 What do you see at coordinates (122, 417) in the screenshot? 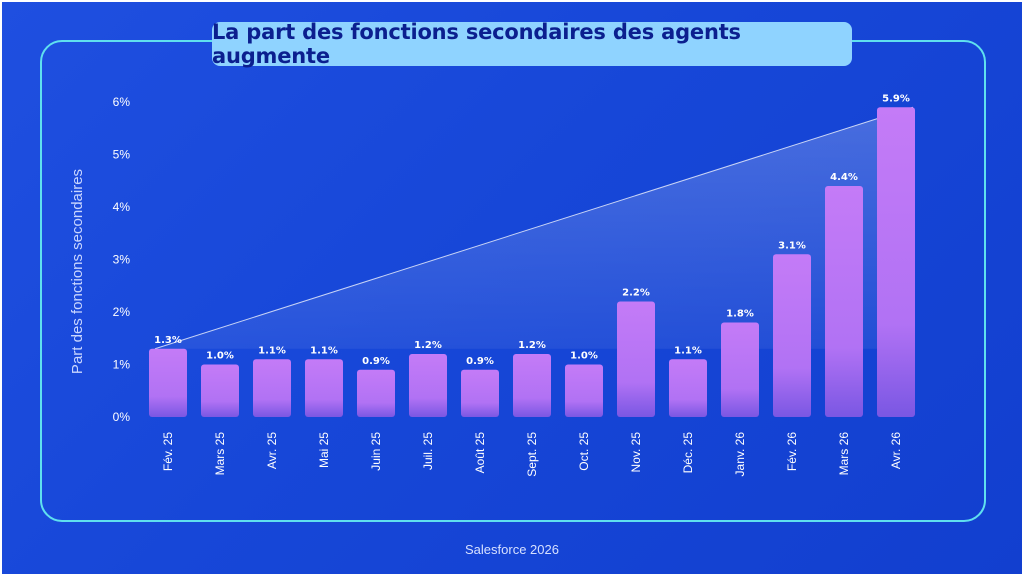
I see `y-tick-label: 0%` at bounding box center [122, 417].